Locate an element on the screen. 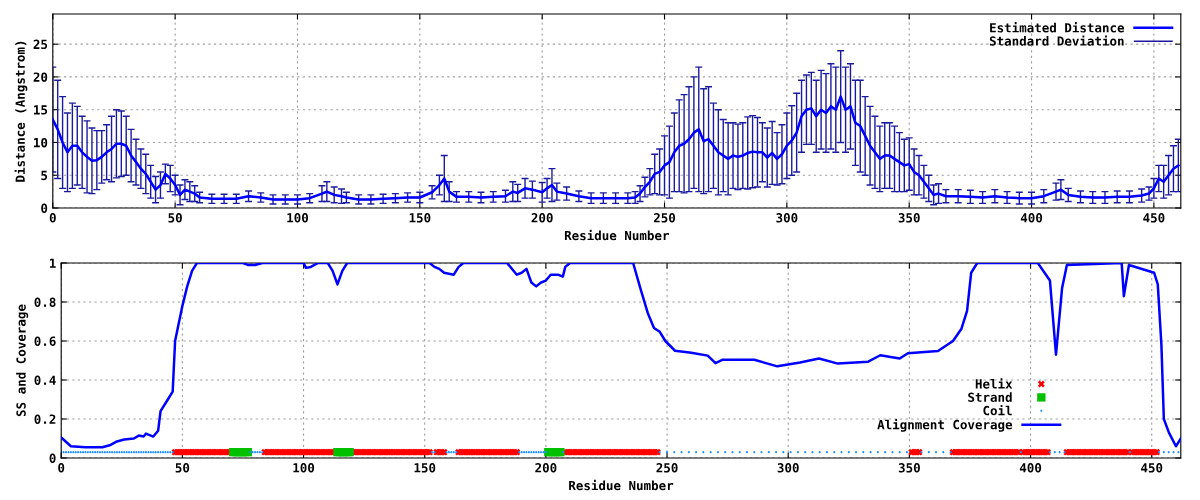 The image size is (1200, 500). y-tick-label: 1 is located at coordinates (52, 263).